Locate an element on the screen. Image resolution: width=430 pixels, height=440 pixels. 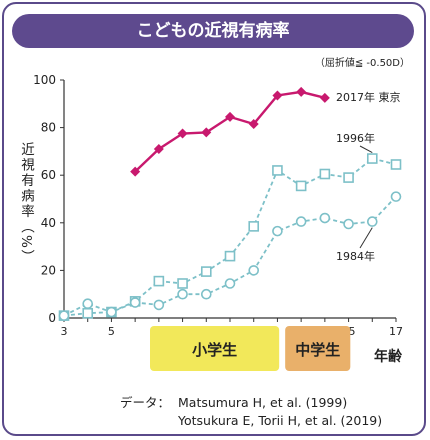
source-line-2: Yotsukura E, Torii H, et al. (2019) is located at coordinates (280, 420).